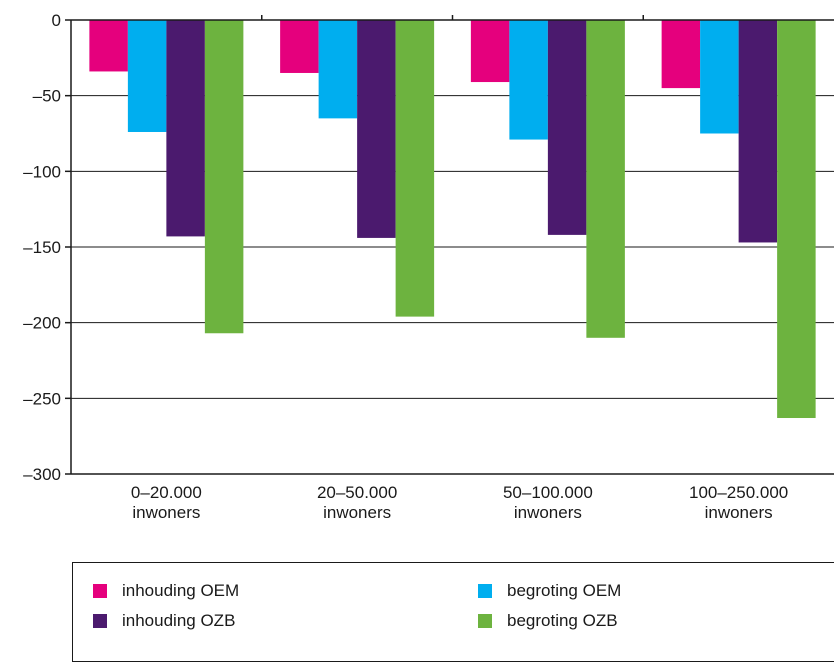 The image size is (834, 662). Describe the element at coordinates (357, 492) in the screenshot. I see `x-tick-label: 20–50.000` at that location.